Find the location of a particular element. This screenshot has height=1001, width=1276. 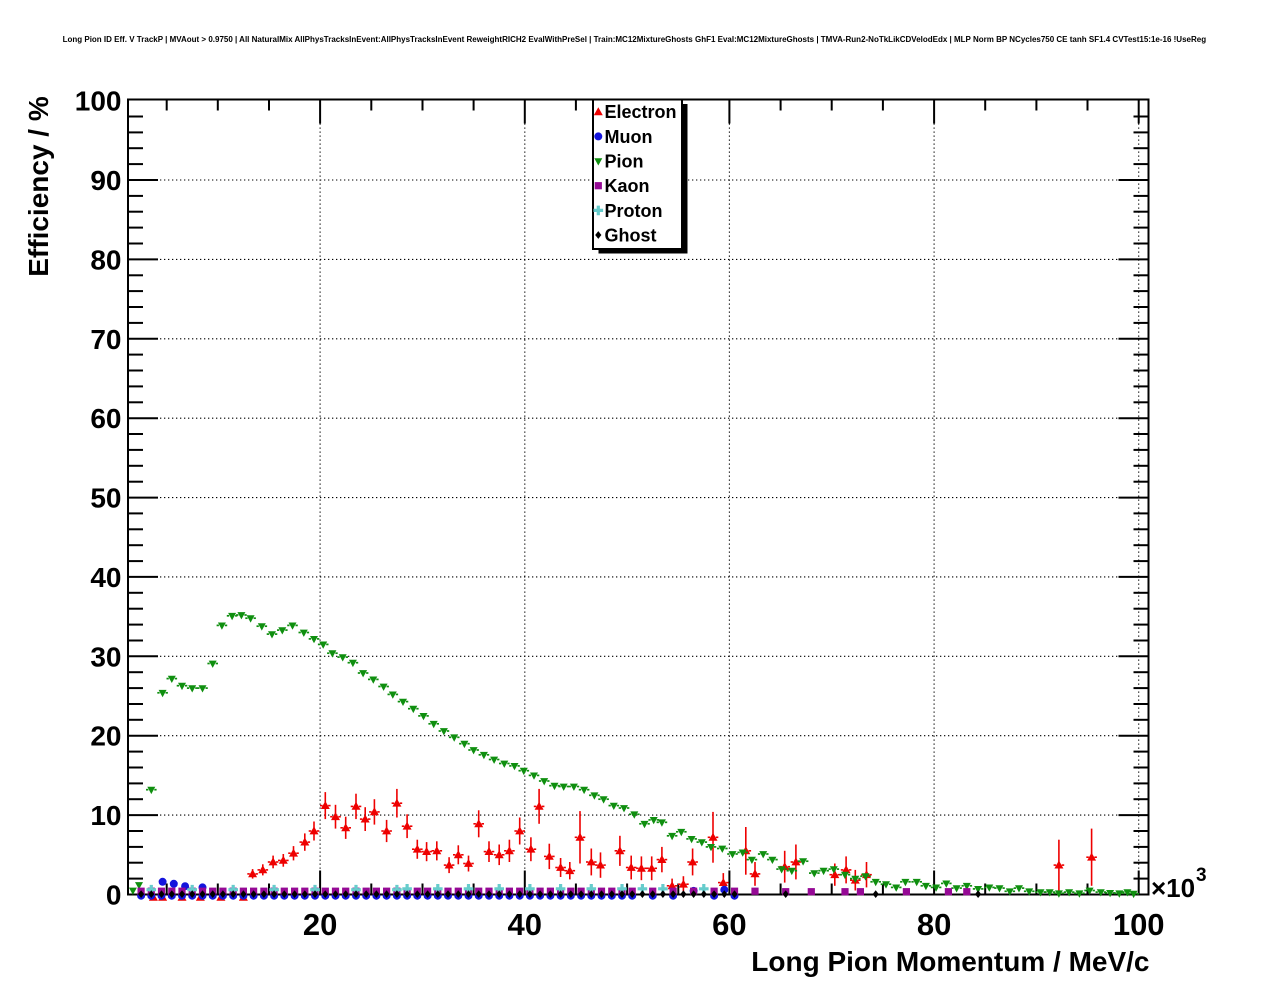

svg-text: Proton is located at coordinates (634, 211).